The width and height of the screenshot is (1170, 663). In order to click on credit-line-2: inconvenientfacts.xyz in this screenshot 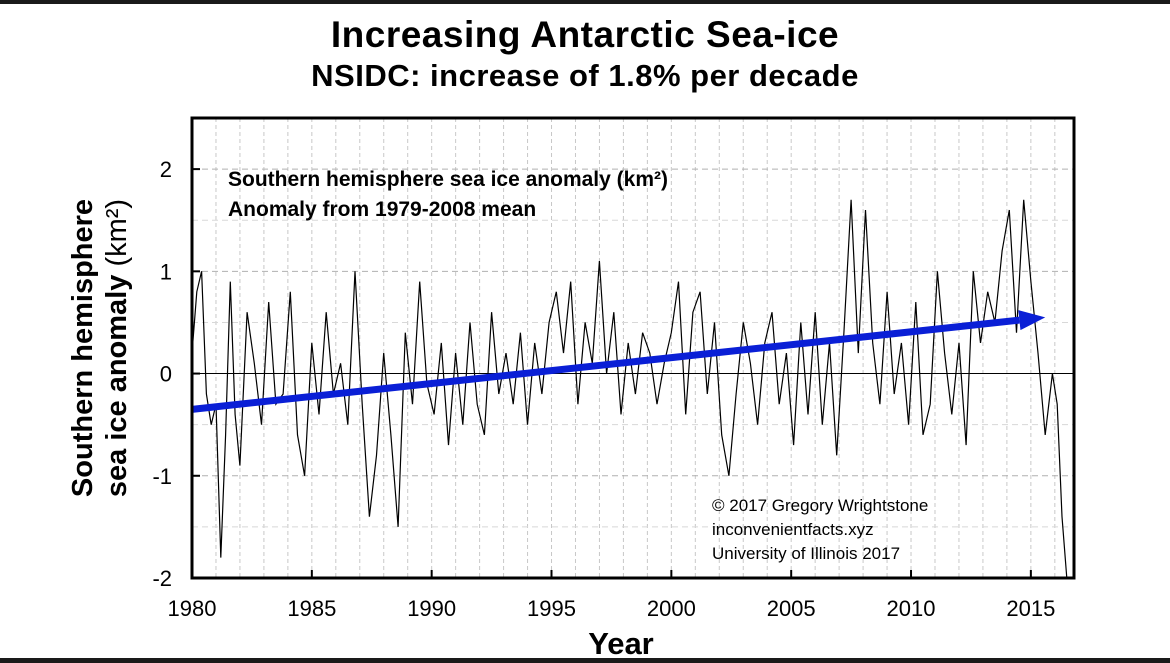, I will do `click(793, 529)`.